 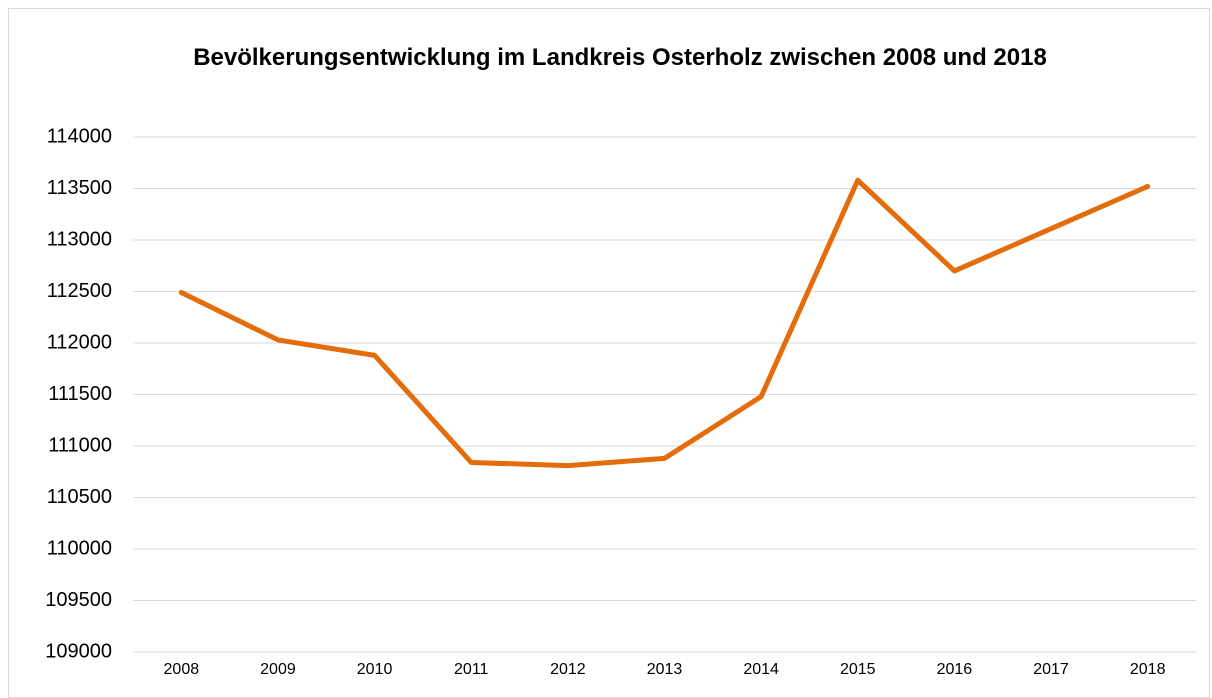 What do you see at coordinates (79, 497) in the screenshot?
I see `y-tick-label: 110500` at bounding box center [79, 497].